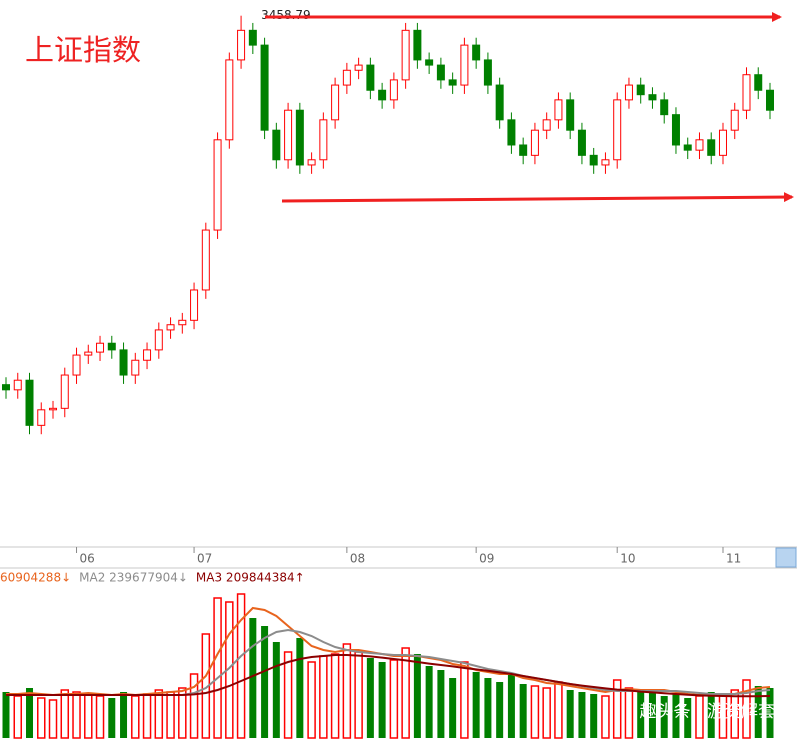  Describe the element at coordinates (250, 578) in the screenshot. I see `legend-entry: MA3 209844384↑` at that location.